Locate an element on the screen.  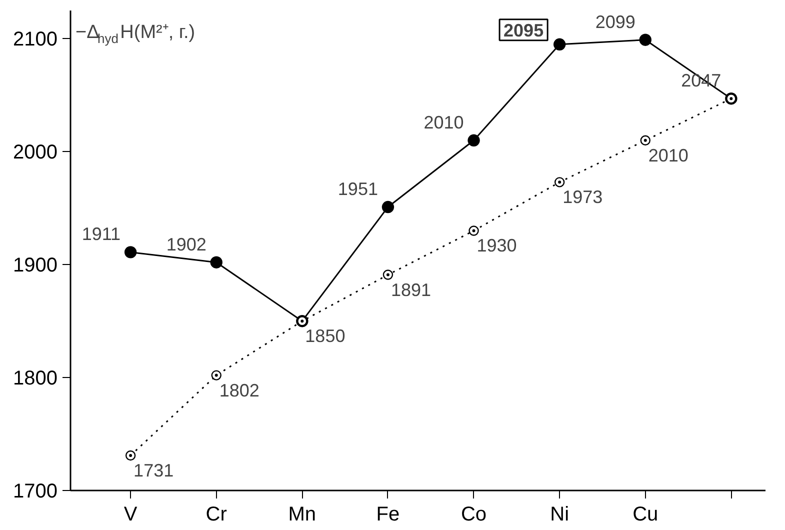
data-label: 1731 is located at coordinates (154, 470).